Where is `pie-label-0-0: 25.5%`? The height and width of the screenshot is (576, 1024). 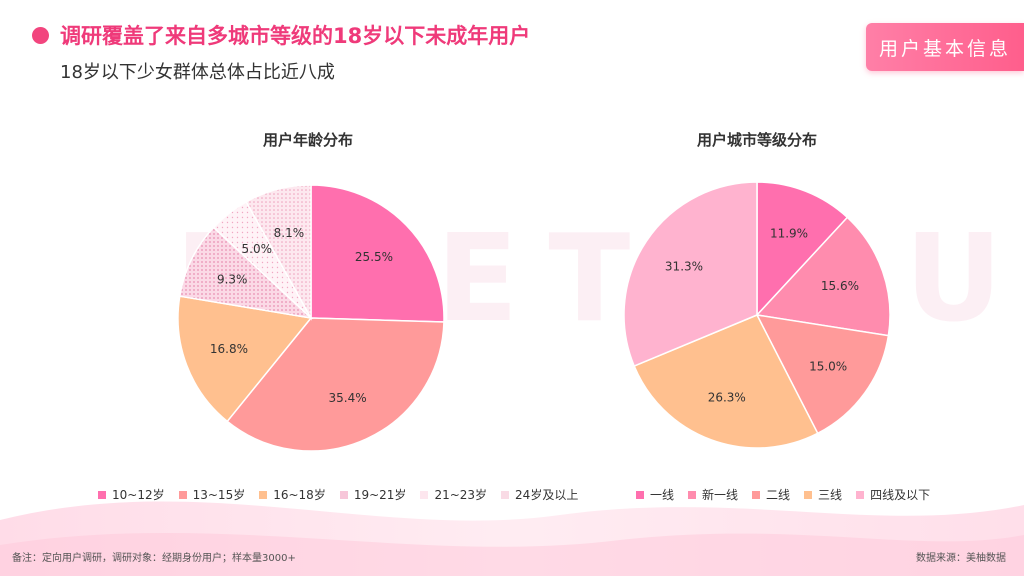 pie-label-0-0: 25.5% is located at coordinates (374, 257).